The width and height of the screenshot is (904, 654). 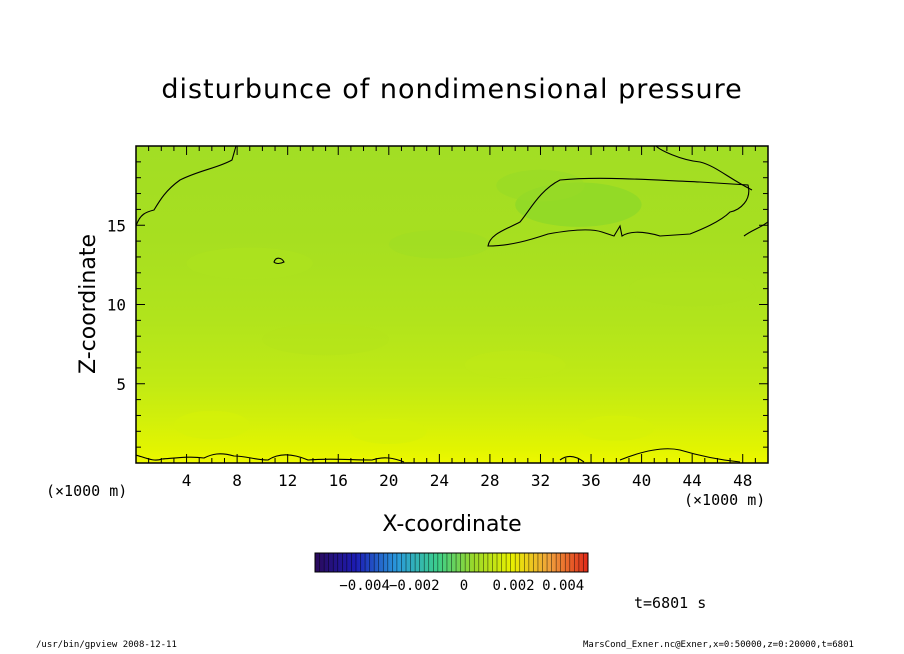 I want to click on x-units-left: (×1000 m), so click(x=87, y=491).